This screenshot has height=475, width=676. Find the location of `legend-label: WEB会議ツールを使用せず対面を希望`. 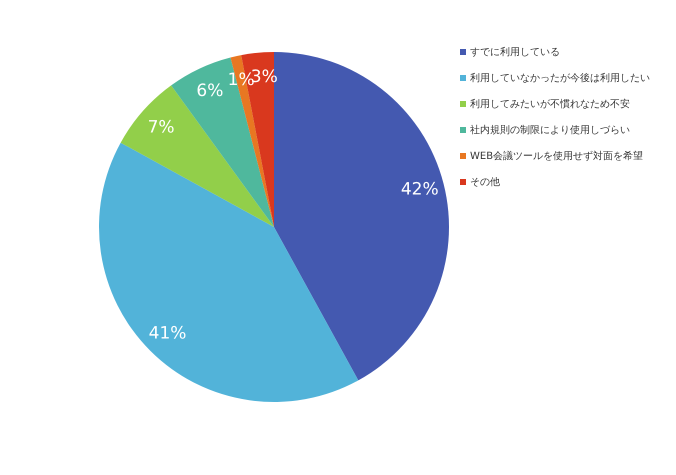

legend-label: WEB会議ツールを使用せず対面を希望 is located at coordinates (557, 156).